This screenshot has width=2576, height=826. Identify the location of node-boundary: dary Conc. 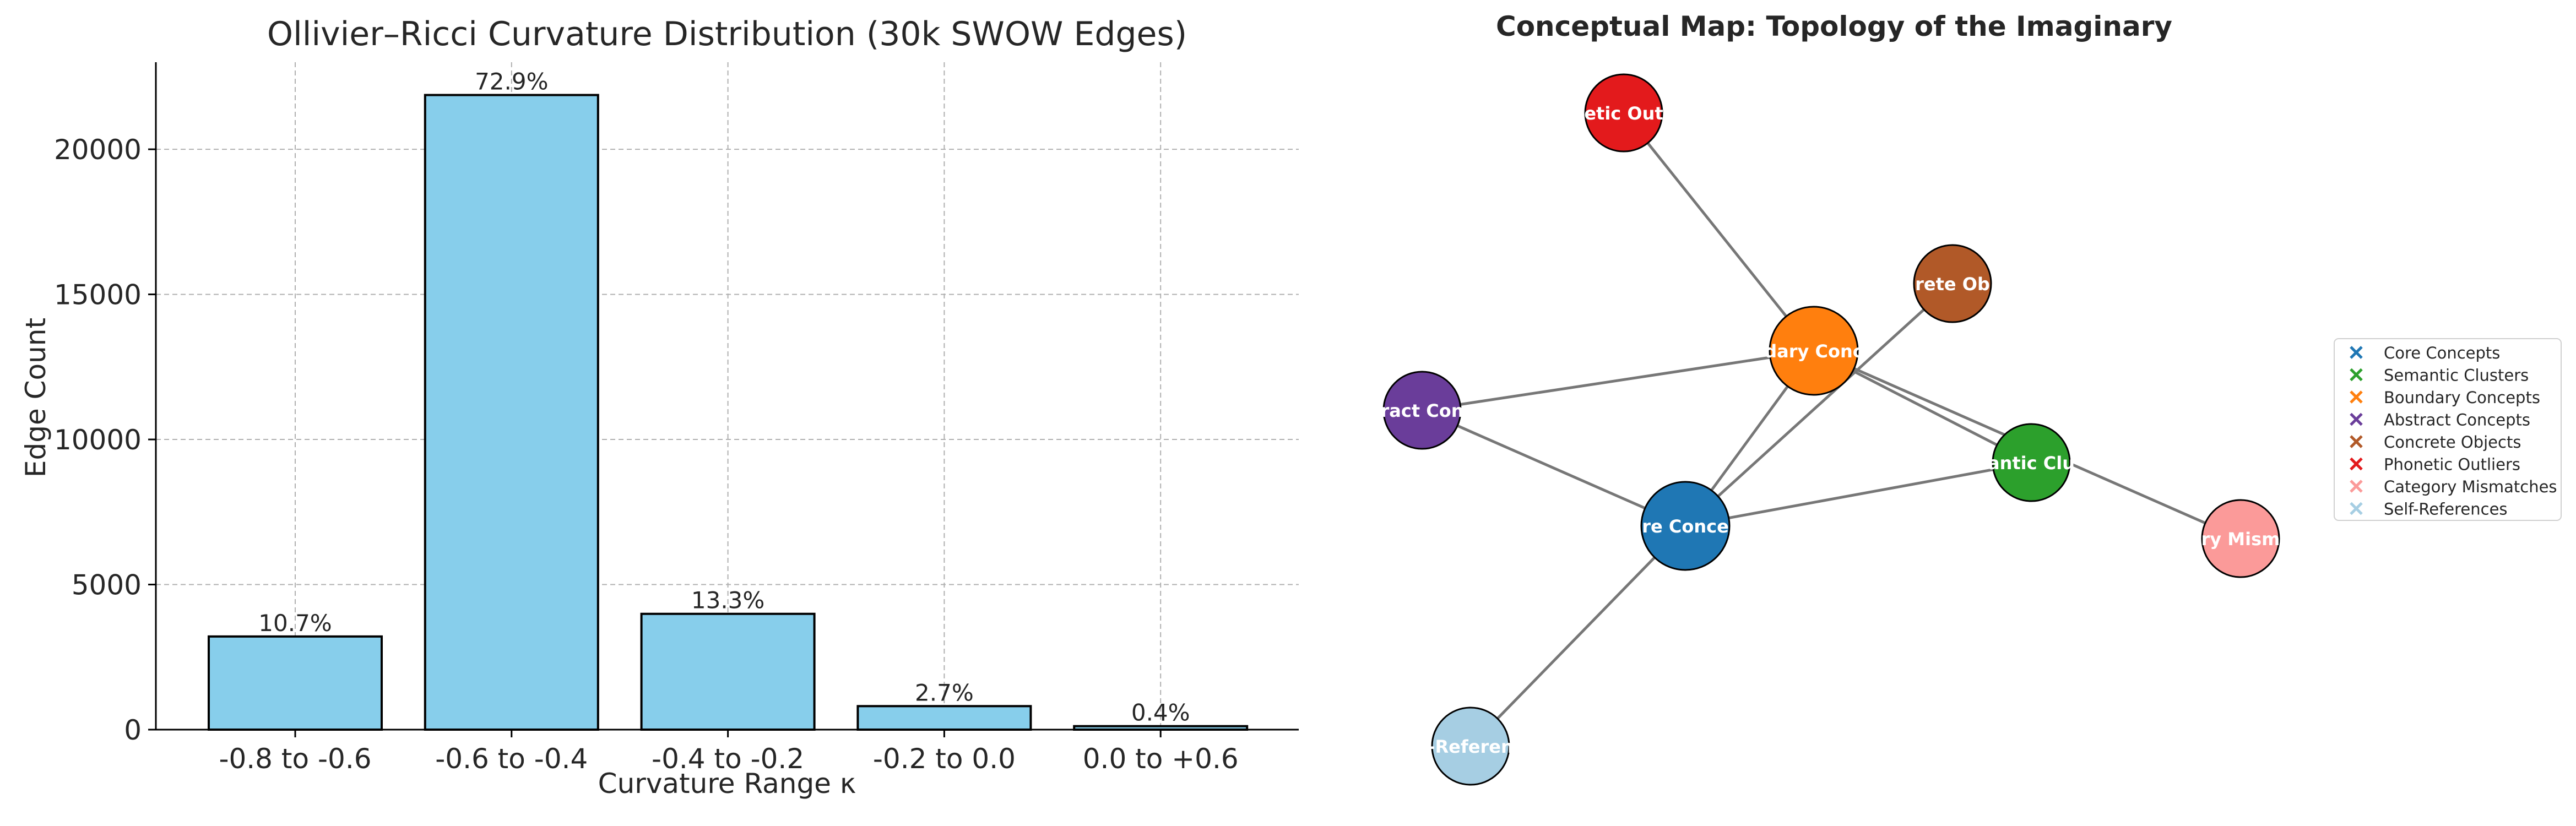
(1814, 351).